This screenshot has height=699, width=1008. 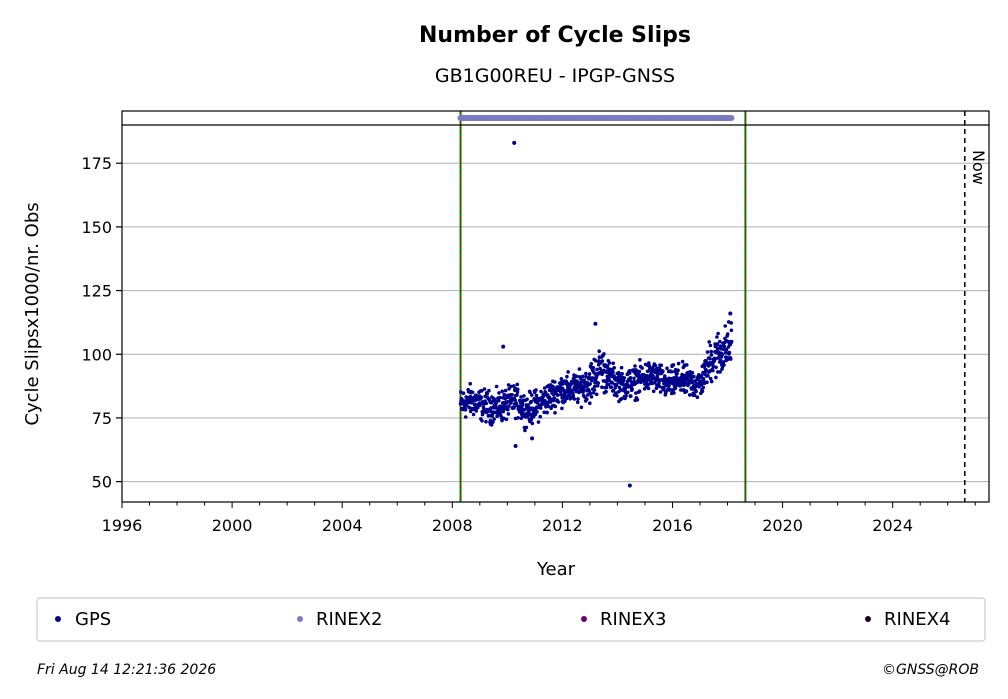 What do you see at coordinates (96, 163) in the screenshot?
I see `y-tick-label: 175` at bounding box center [96, 163].